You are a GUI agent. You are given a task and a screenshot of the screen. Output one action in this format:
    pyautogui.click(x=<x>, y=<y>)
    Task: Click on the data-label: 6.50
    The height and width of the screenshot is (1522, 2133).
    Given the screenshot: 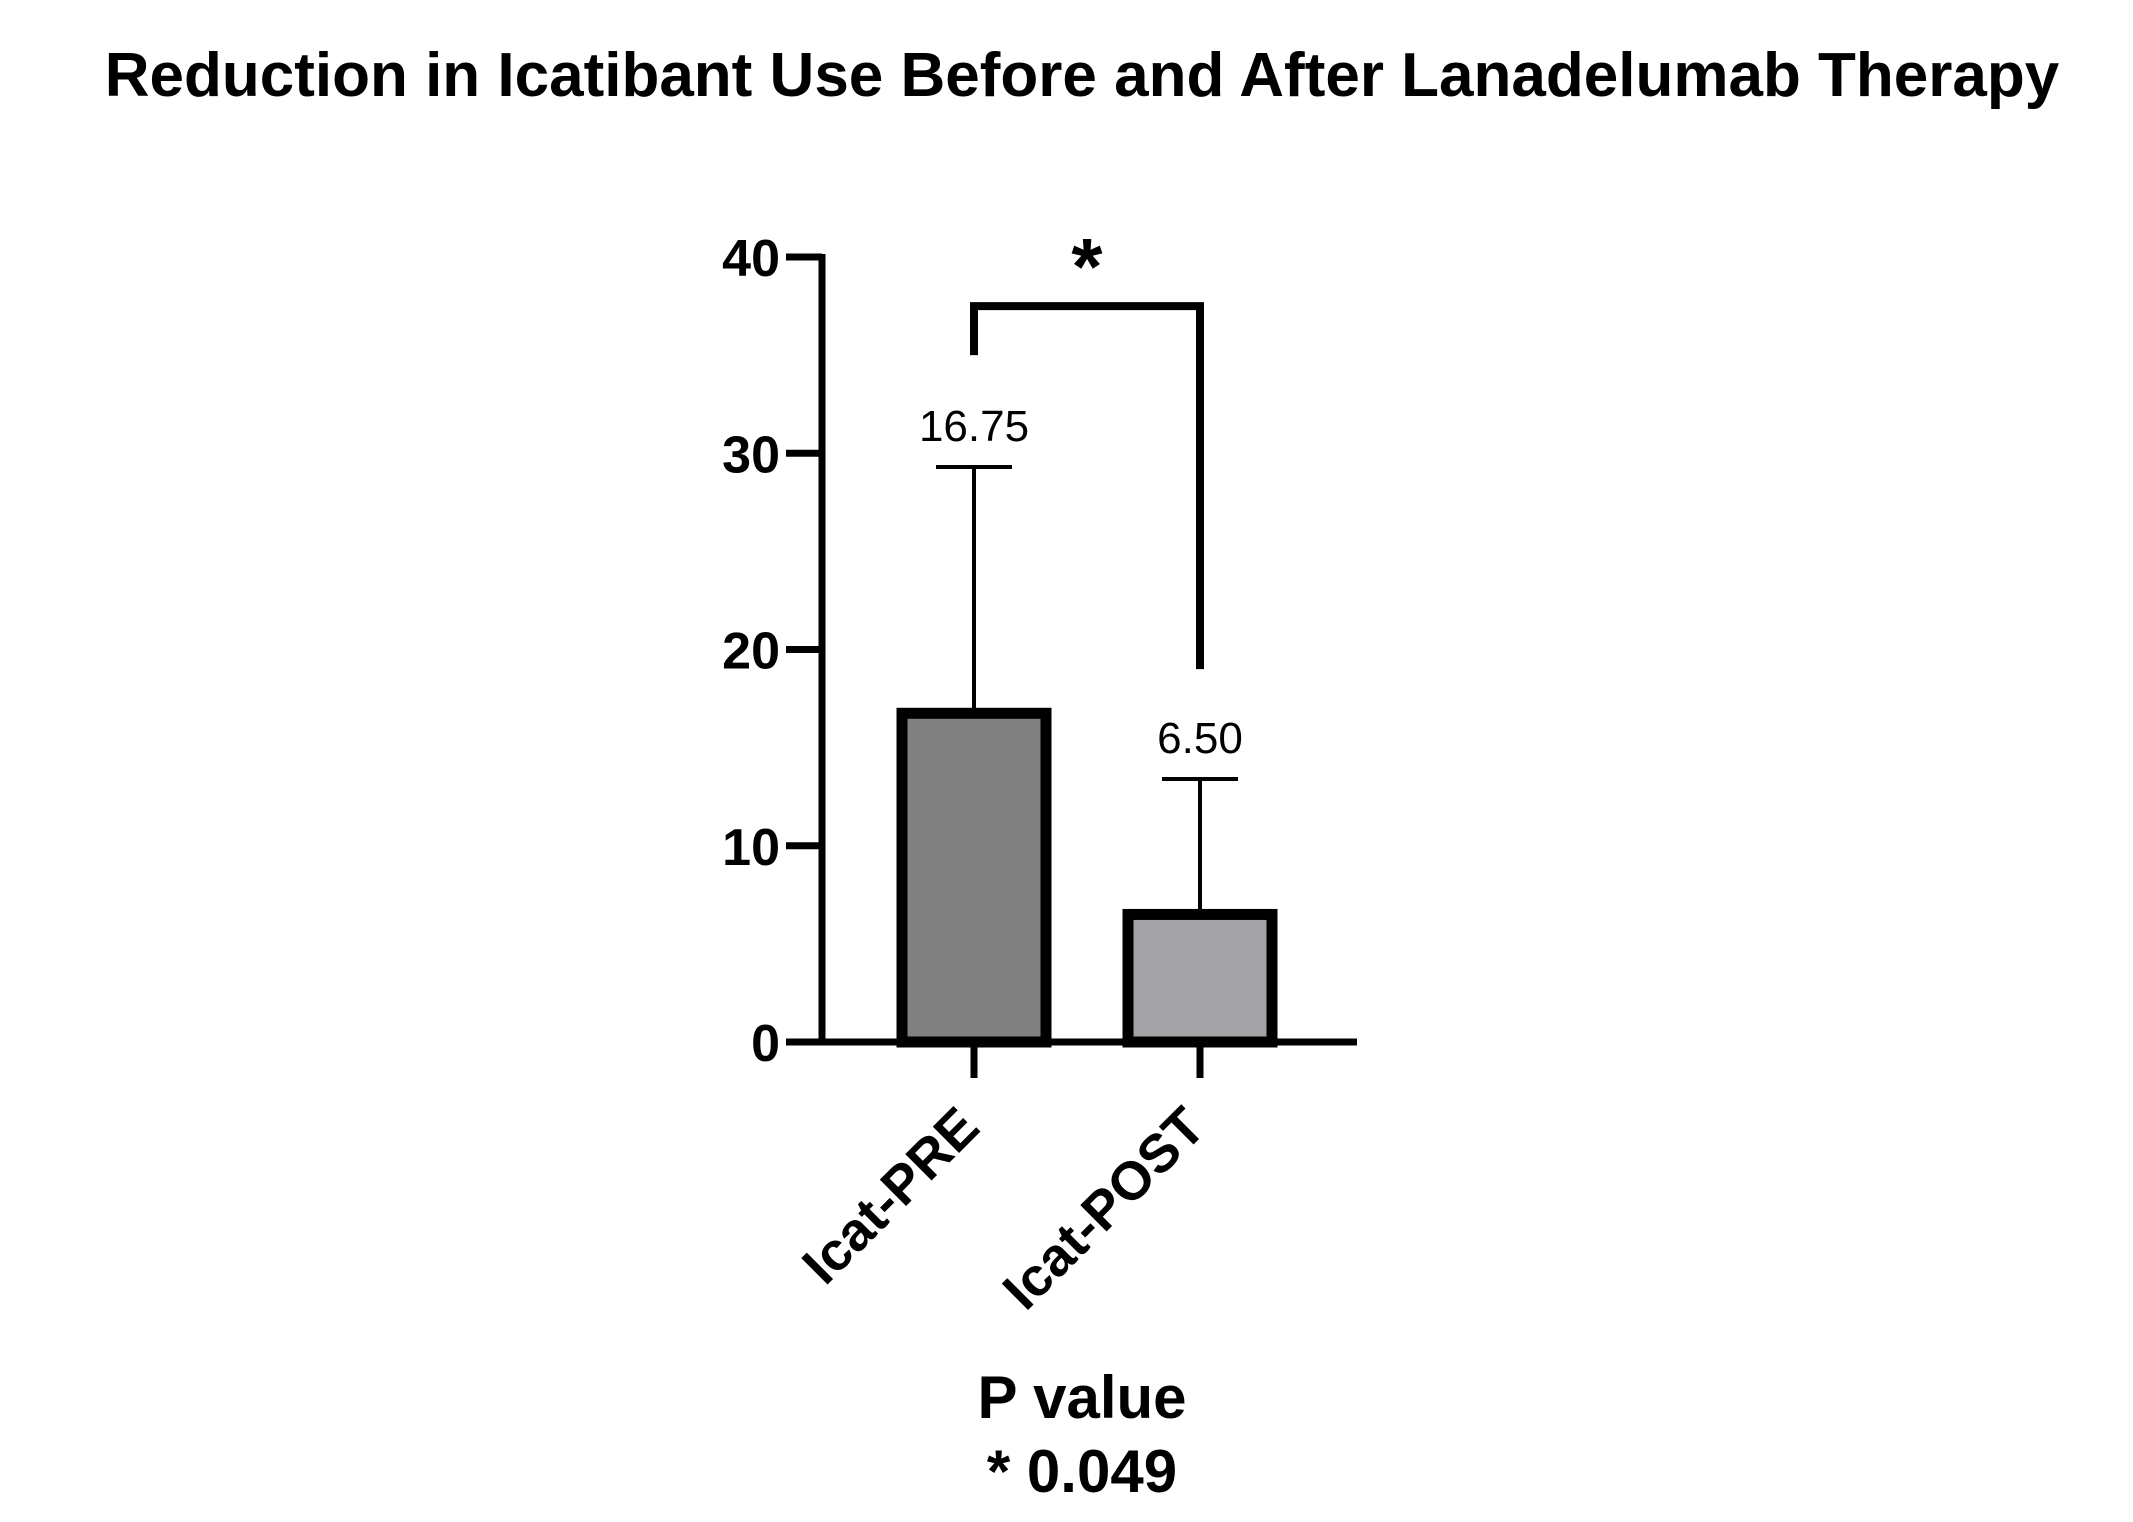 What is the action you would take?
    pyautogui.click(x=1200, y=738)
    